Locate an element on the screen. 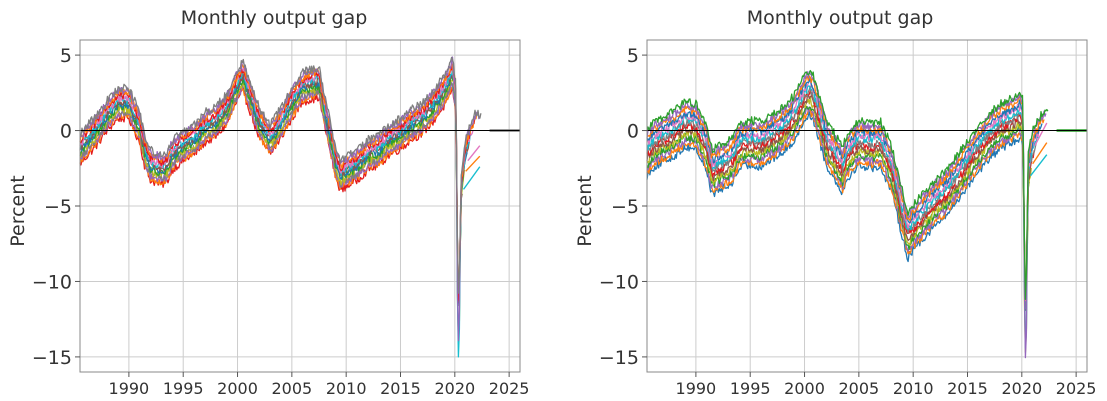  series-line is located at coordinates (835, 186).